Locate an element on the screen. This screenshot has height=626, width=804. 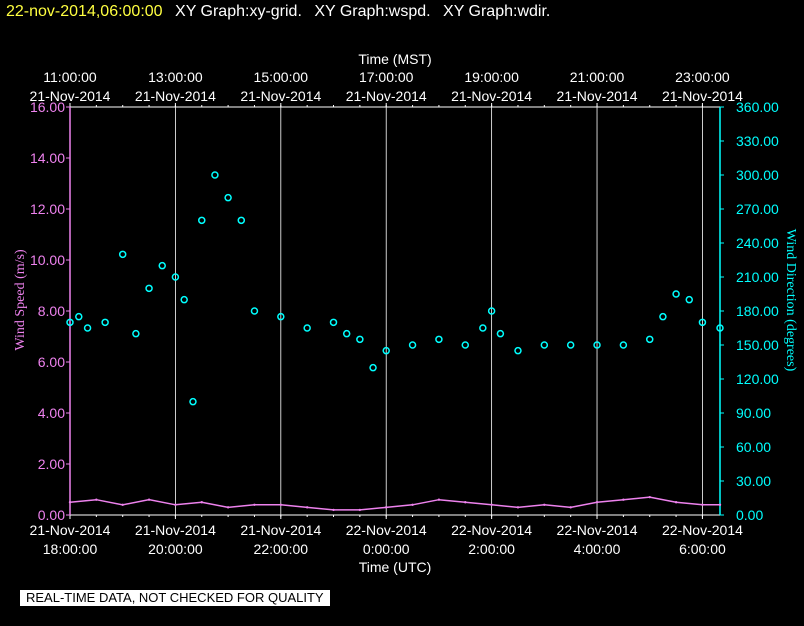
right-tick-label: 180.00 is located at coordinates (757, 311).